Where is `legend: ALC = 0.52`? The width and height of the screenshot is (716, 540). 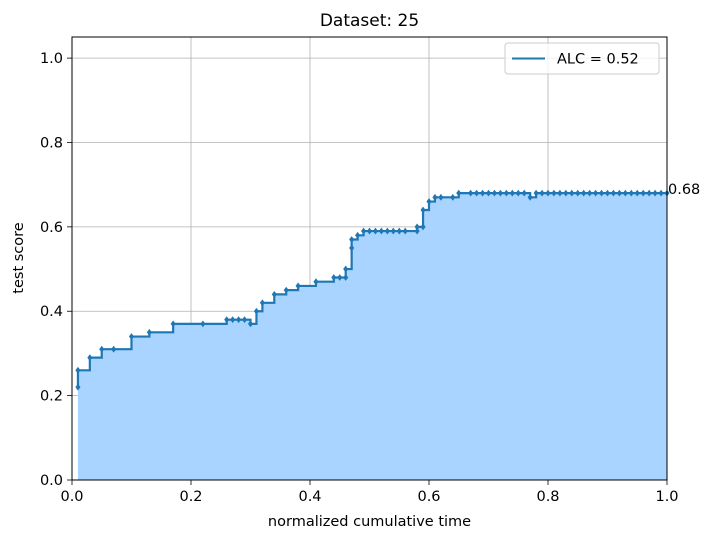
legend: ALC = 0.52 is located at coordinates (582, 58).